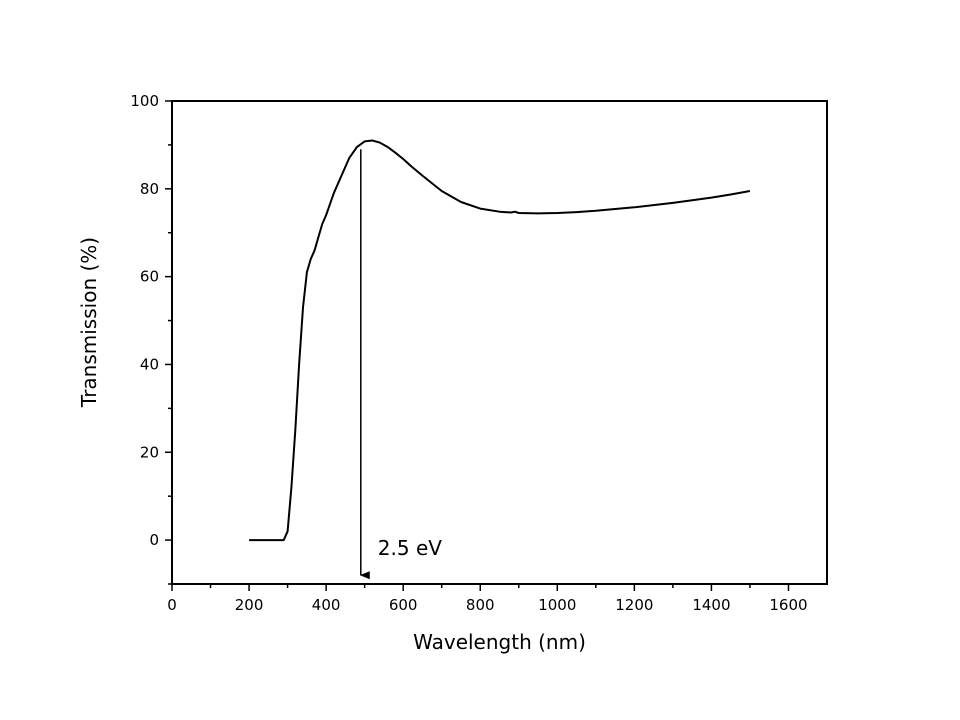 The width and height of the screenshot is (960, 720). I want to click on x-tick-label: 400, so click(326, 605).